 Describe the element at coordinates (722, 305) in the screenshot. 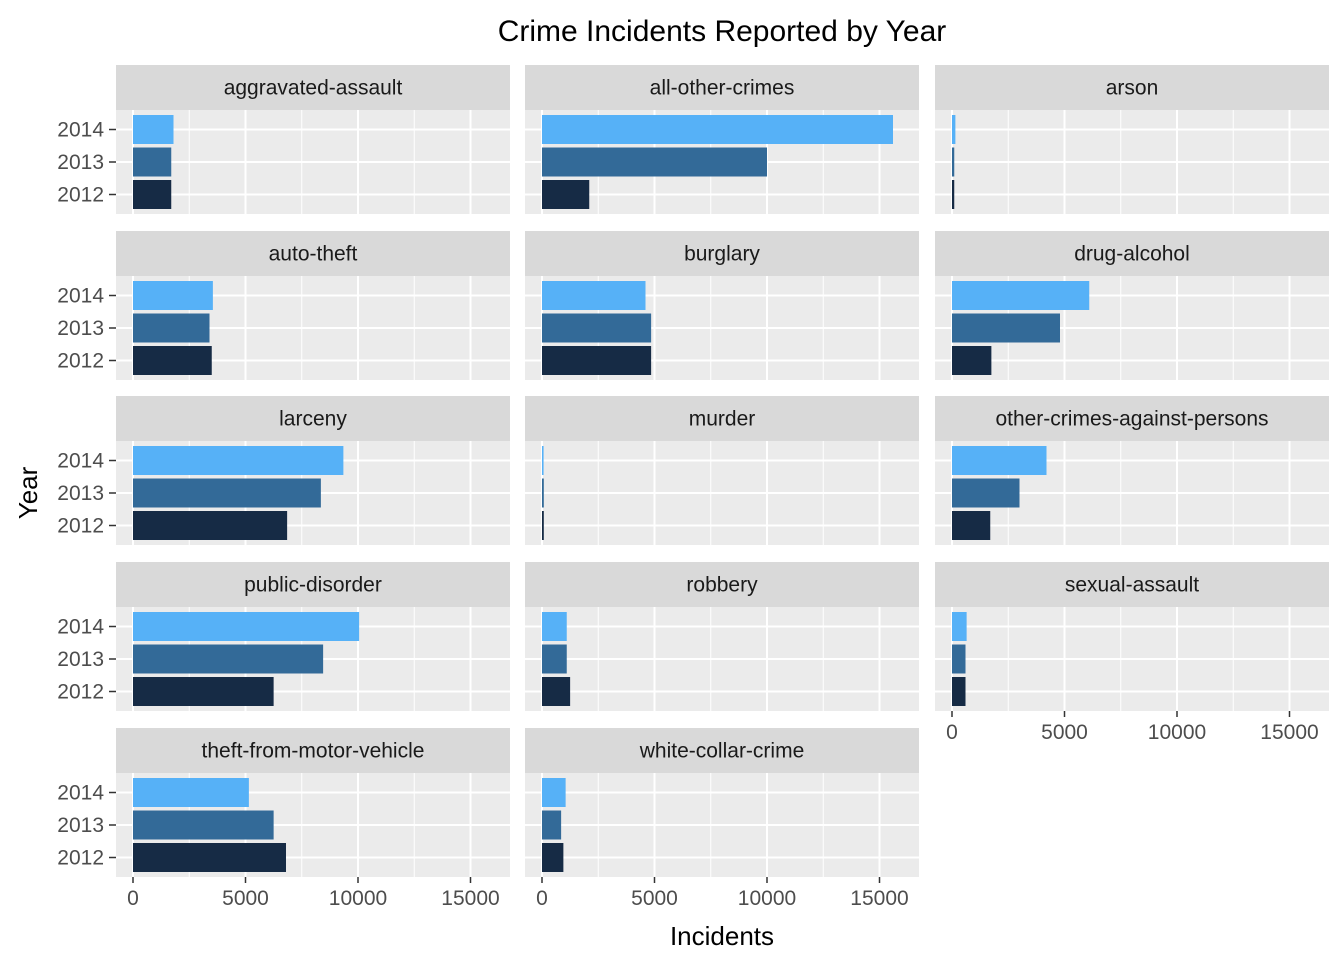

I see `facet-panel-burglary: burglary` at that location.